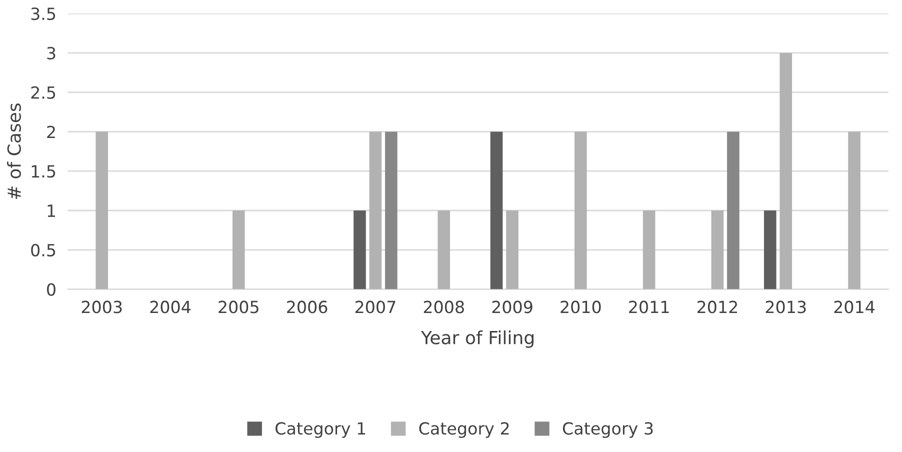 The width and height of the screenshot is (902, 452). Describe the element at coordinates (51, 210) in the screenshot. I see `y-tick-label: 1` at that location.